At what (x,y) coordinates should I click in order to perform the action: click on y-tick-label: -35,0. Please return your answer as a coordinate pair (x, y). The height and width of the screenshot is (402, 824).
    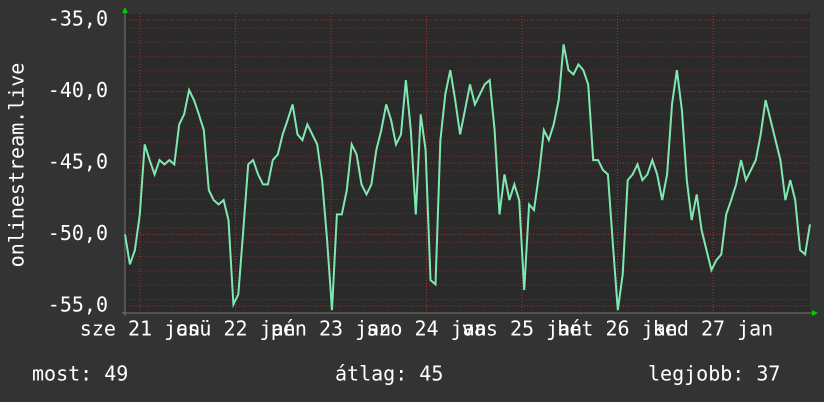
    Looking at the image, I should click on (78, 19).